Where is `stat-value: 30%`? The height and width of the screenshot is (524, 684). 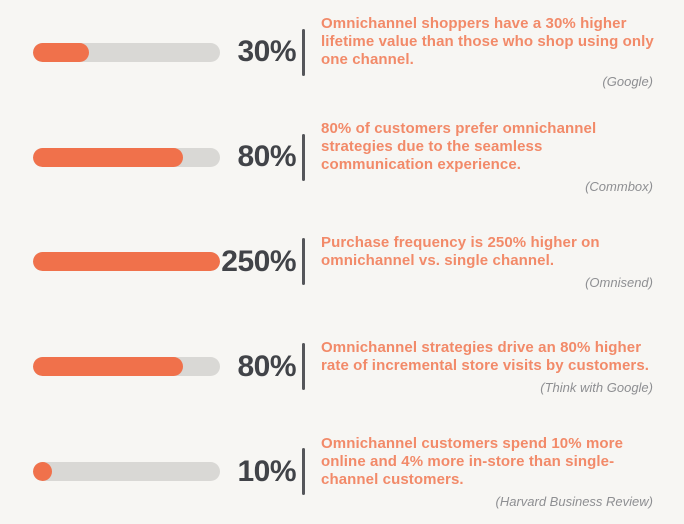 stat-value: 30% is located at coordinates (266, 52).